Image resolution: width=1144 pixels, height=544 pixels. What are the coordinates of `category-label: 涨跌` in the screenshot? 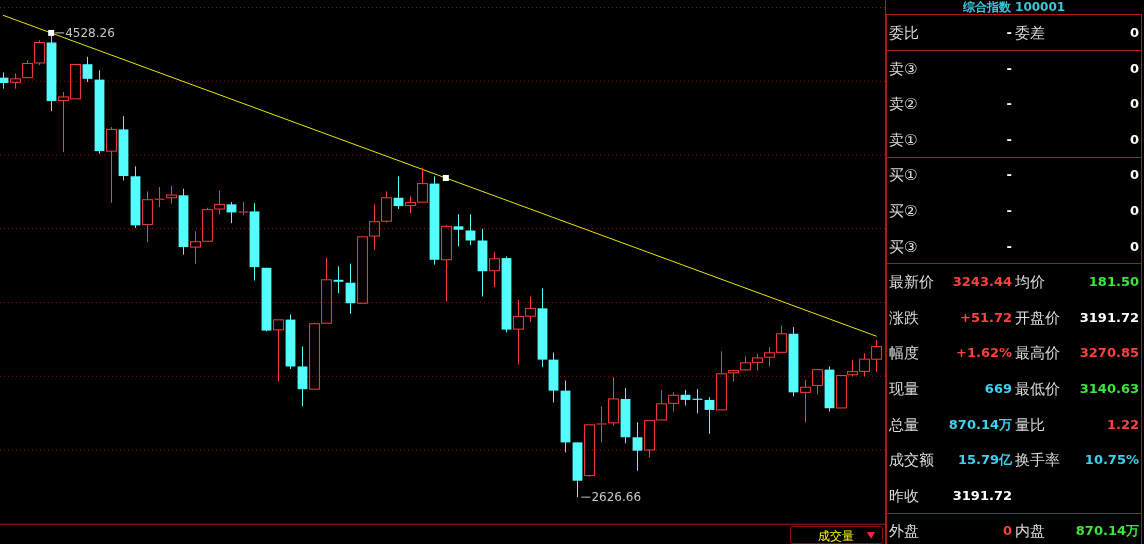 It's located at (904, 317).